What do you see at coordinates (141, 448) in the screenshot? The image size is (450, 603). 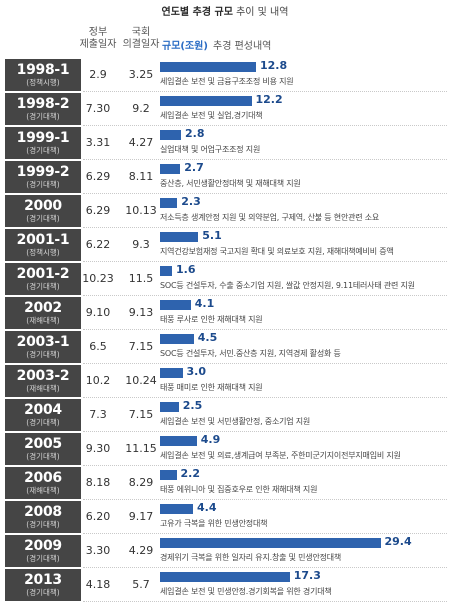 I see `approved-date: 11.15` at bounding box center [141, 448].